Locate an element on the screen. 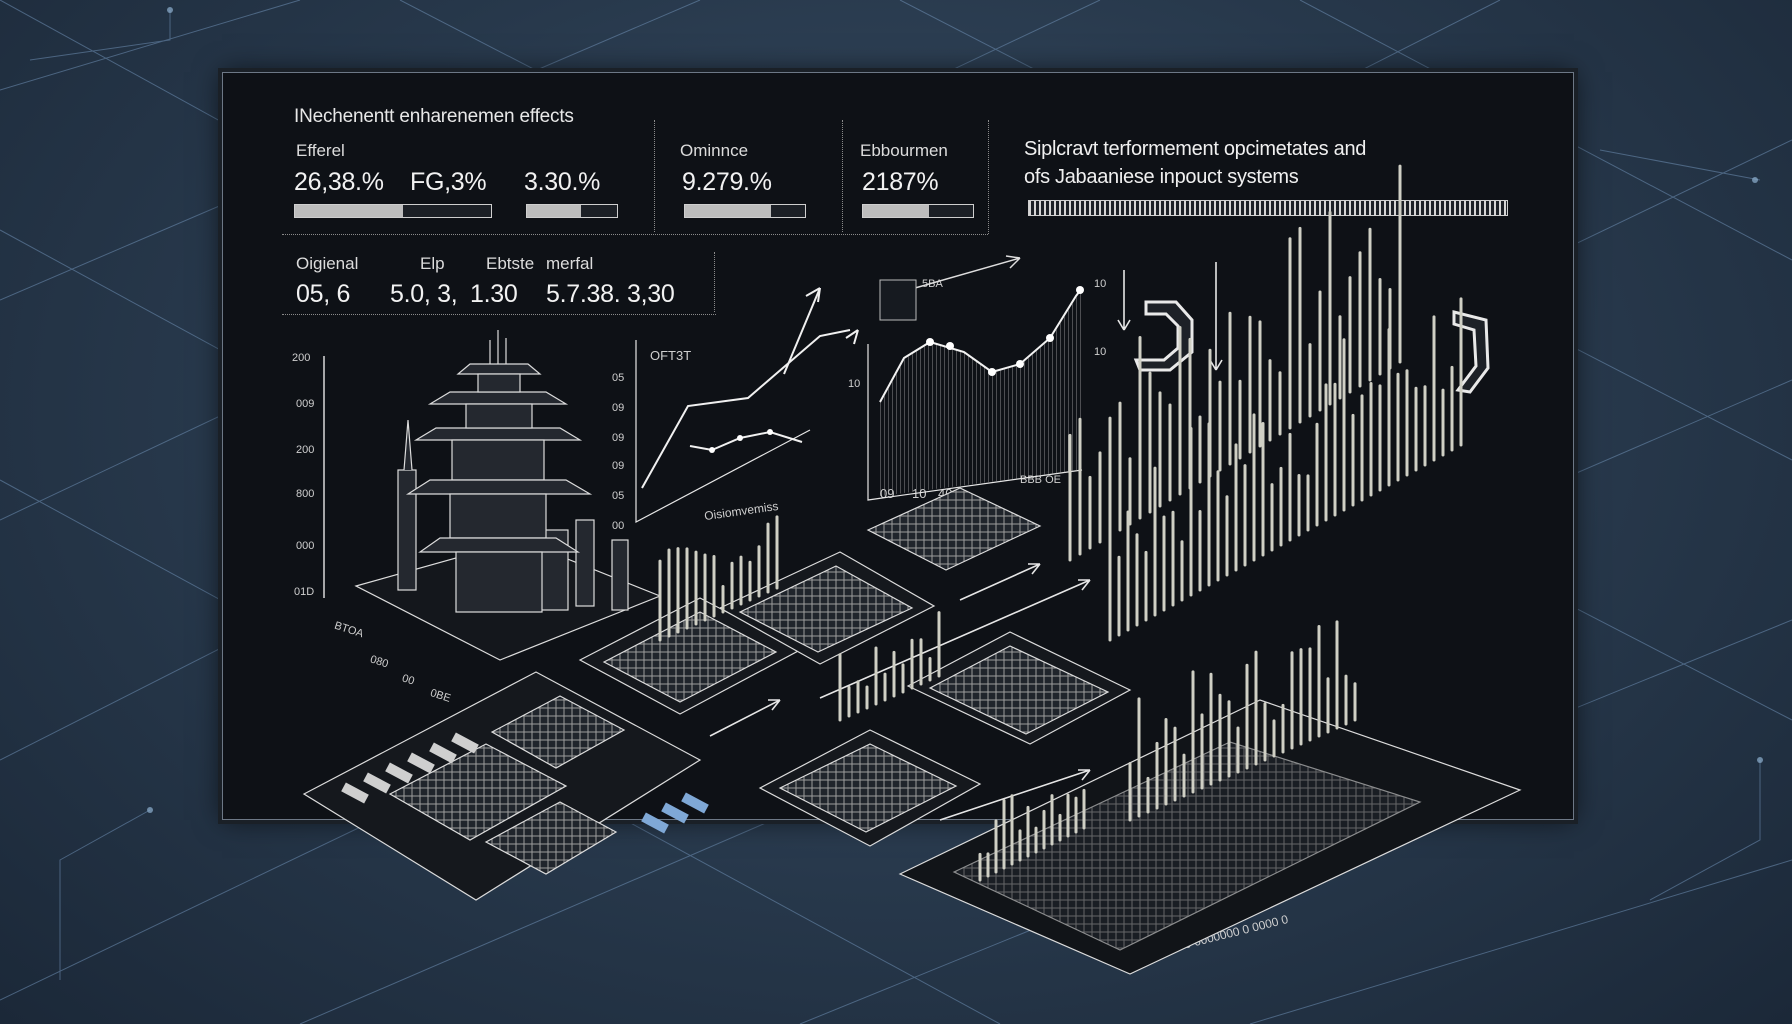  table-underline is located at coordinates (499, 314).